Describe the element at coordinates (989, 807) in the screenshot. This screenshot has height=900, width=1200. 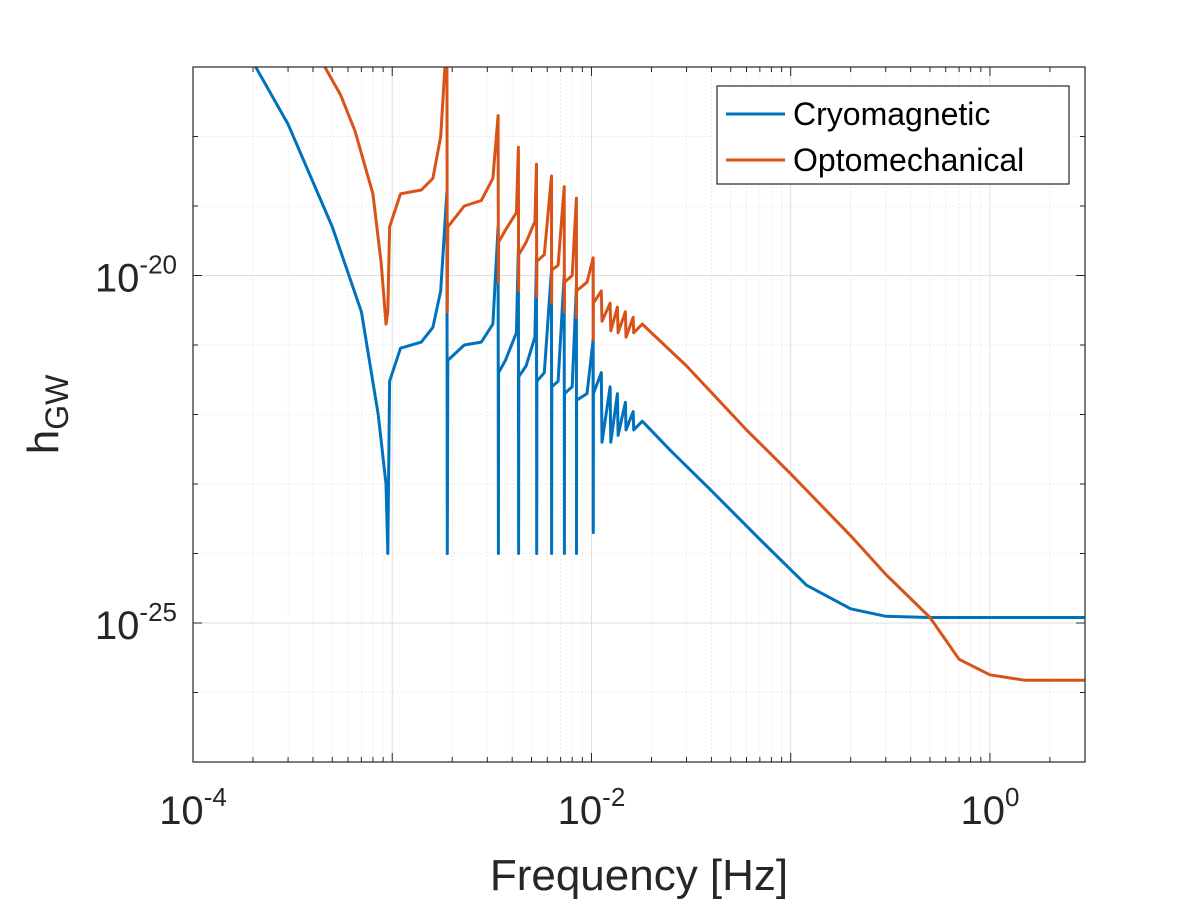
I see `x-tick-label: 10⁰` at that location.